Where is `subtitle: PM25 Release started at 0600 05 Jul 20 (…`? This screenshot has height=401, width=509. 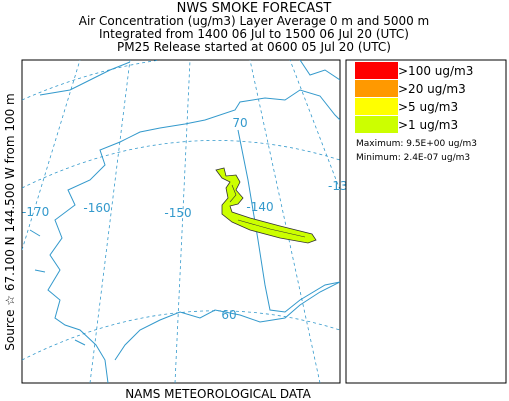 subtitle: PM25 Release started at 0600 05 Jul 20 (… is located at coordinates (254, 47).